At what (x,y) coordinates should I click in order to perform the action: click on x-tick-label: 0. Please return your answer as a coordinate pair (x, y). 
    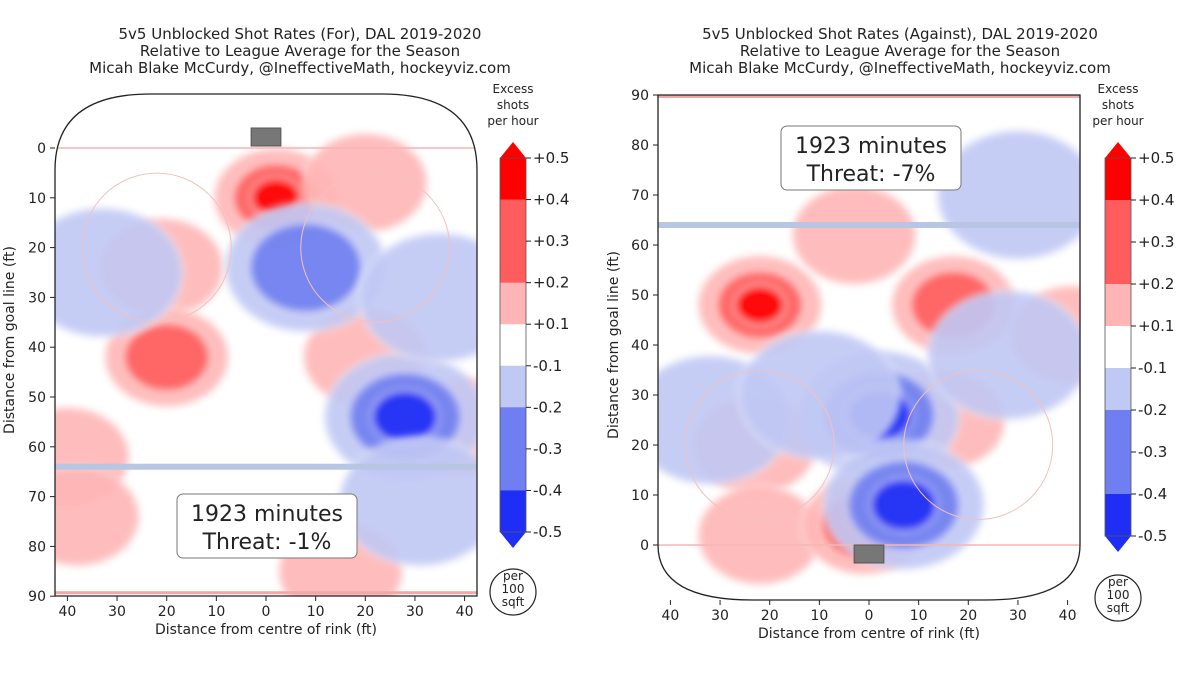
    Looking at the image, I should click on (869, 616).